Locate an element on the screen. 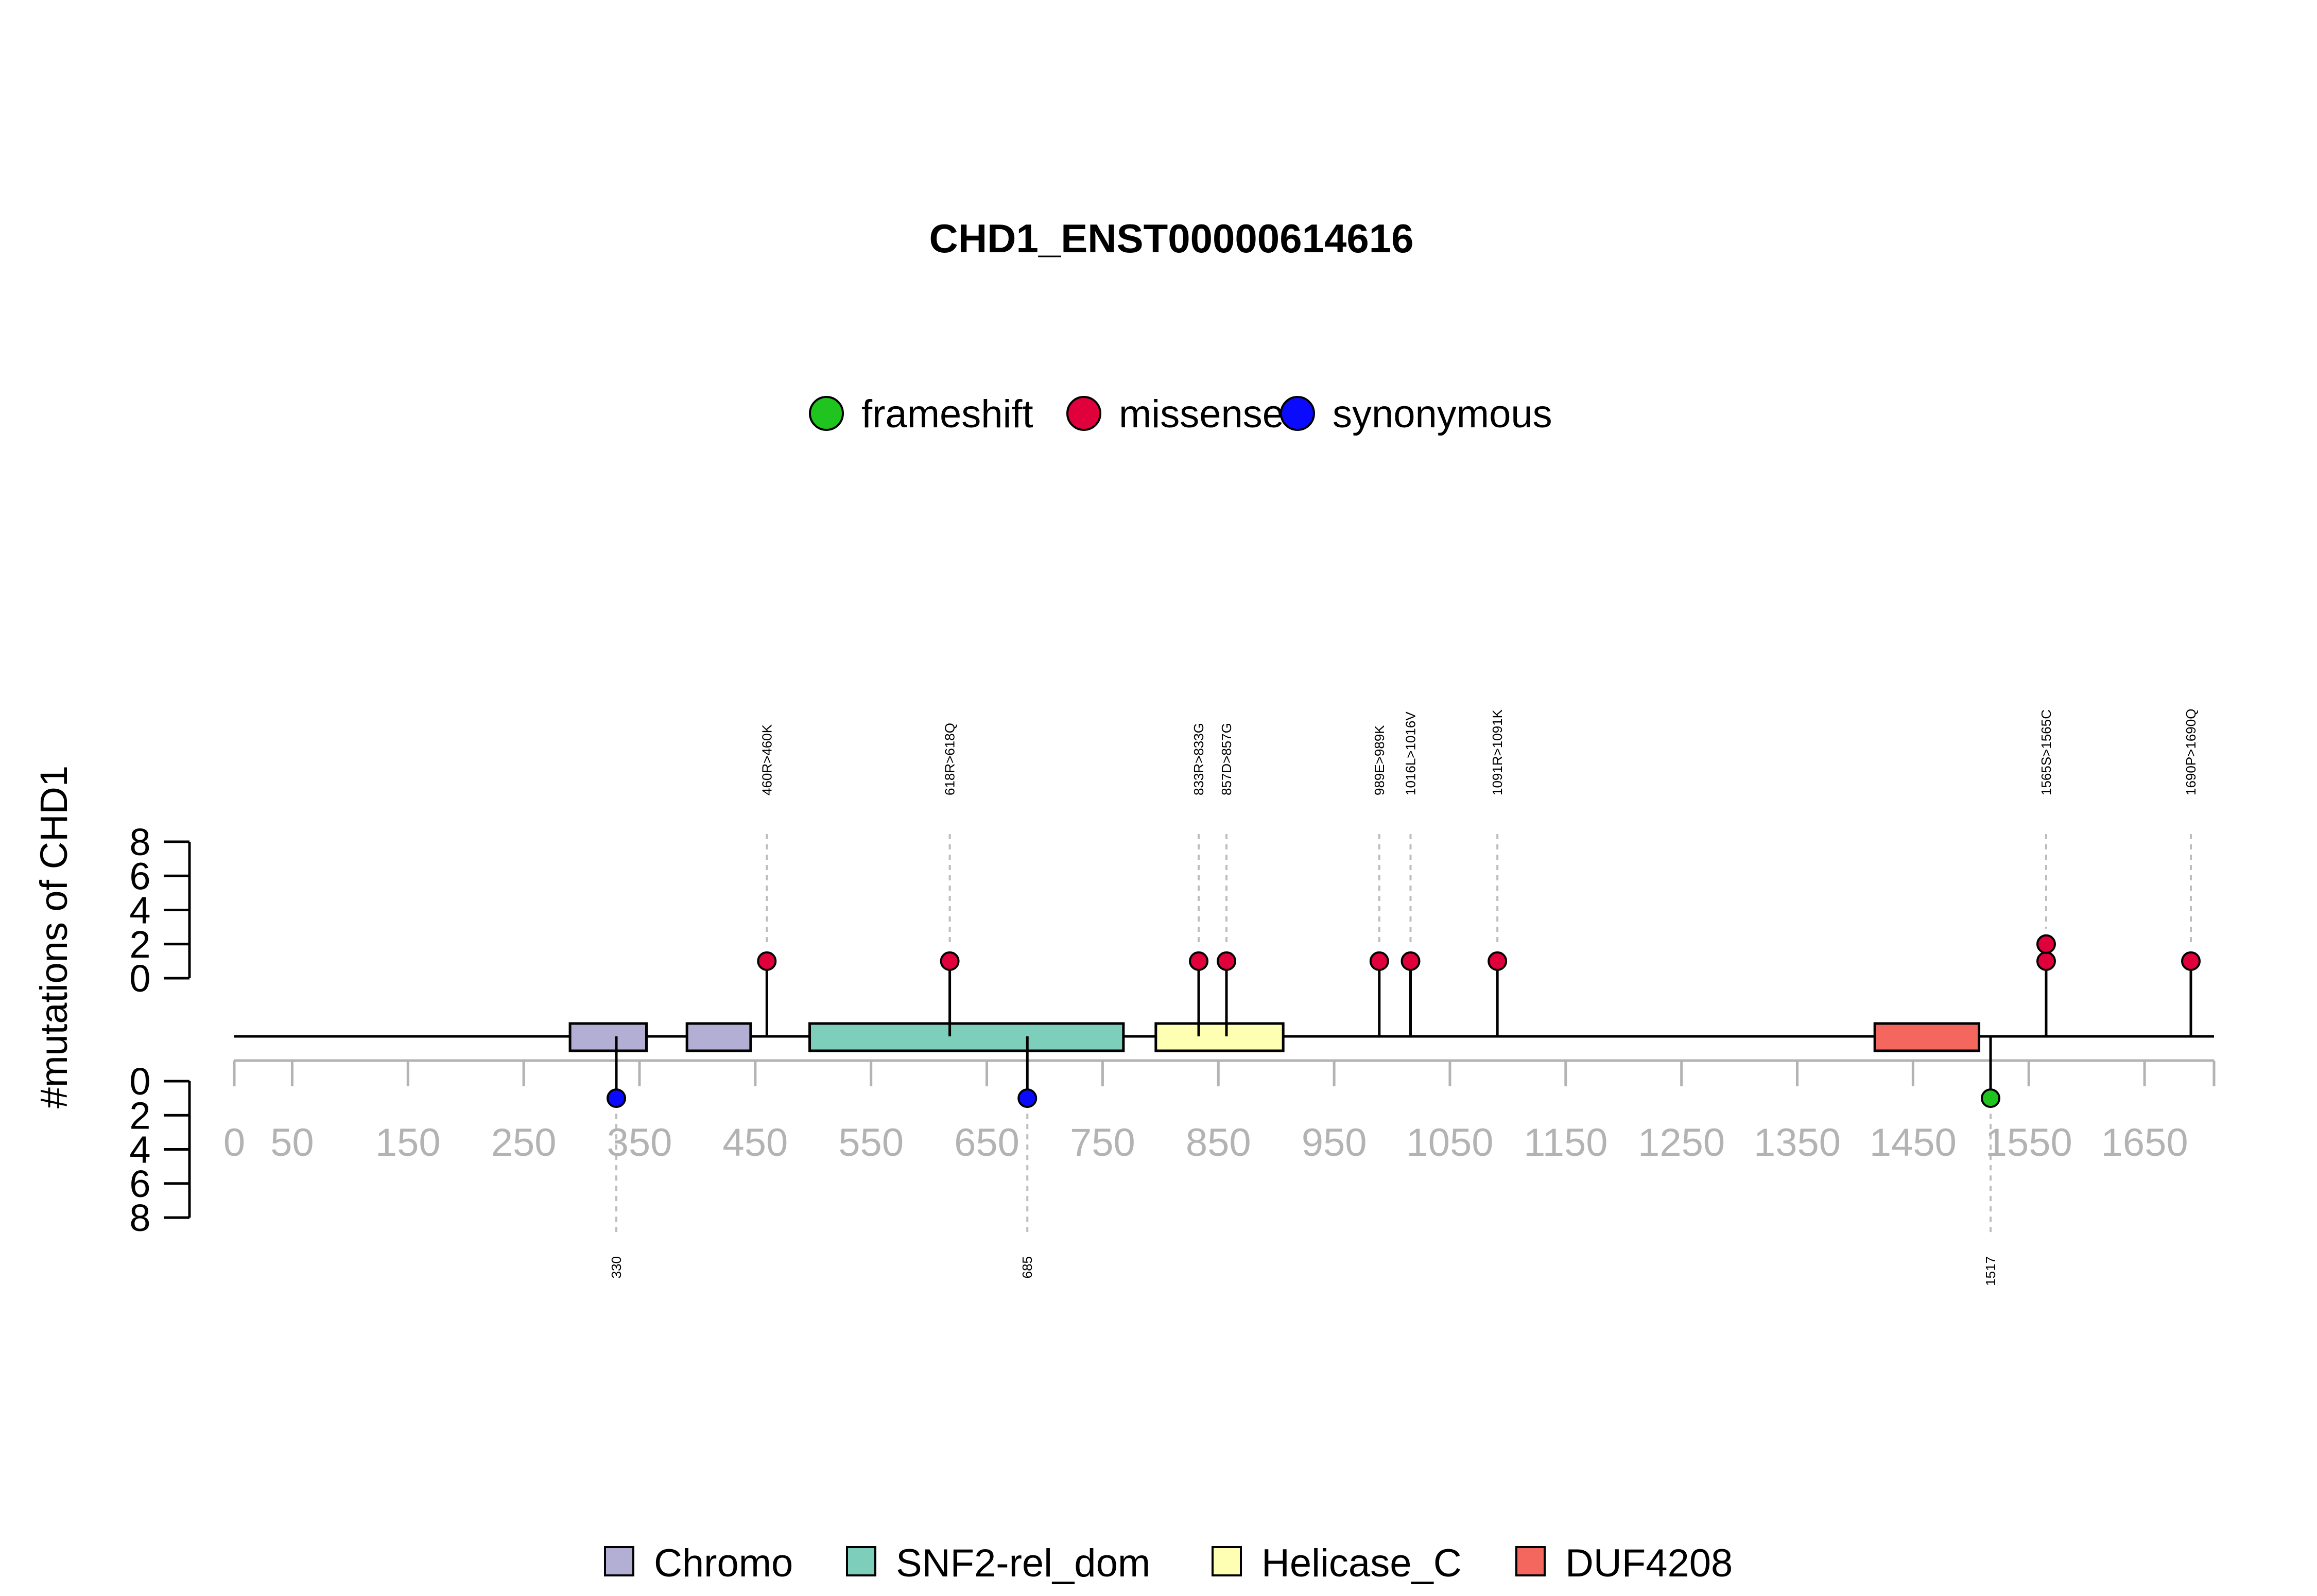 This screenshot has height=1596, width=2317. chart-title: CHD1_ENST00000614616 is located at coordinates (1171, 238).